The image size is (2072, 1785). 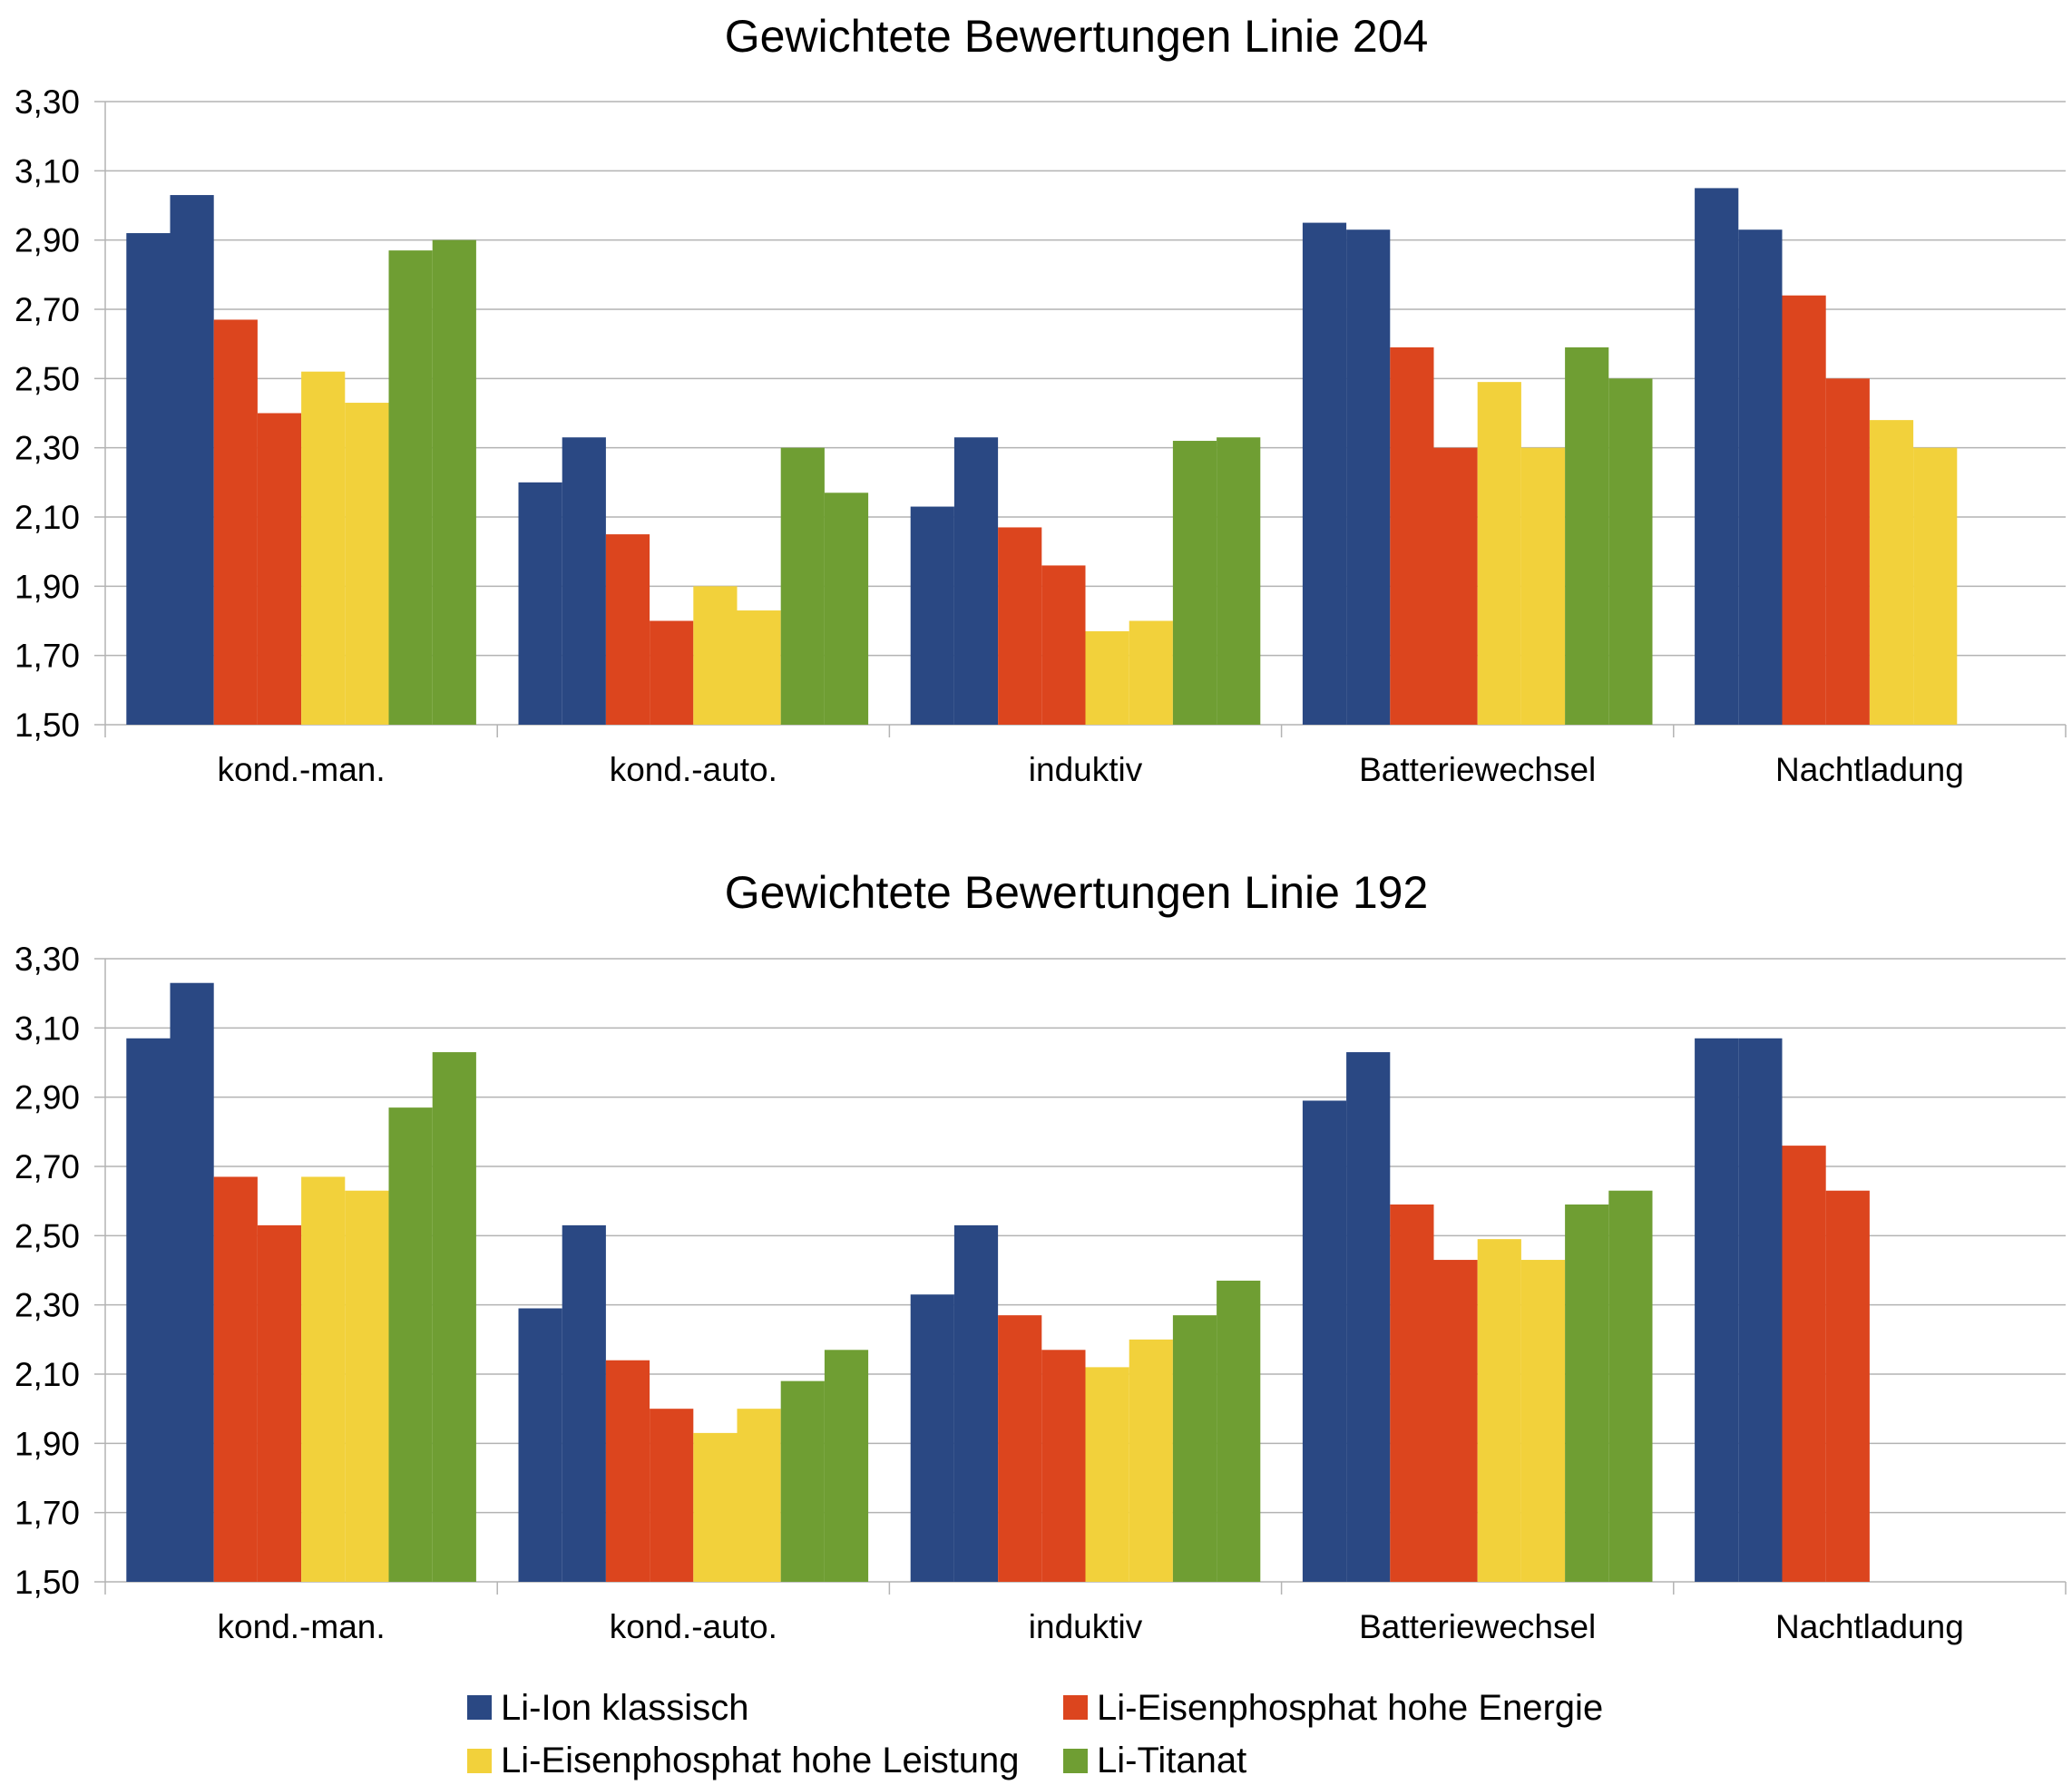 What do you see at coordinates (47, 240) in the screenshot?
I see `y-tick-label: 2,90` at bounding box center [47, 240].